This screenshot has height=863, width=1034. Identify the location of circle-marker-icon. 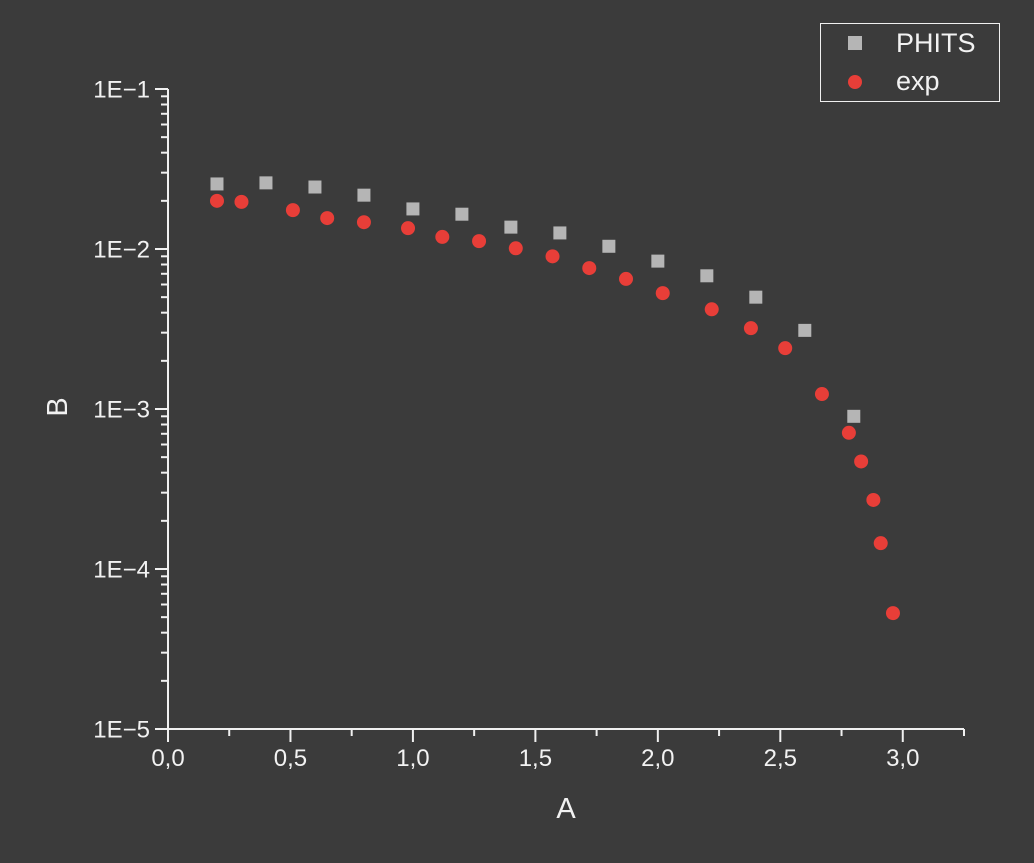
(855, 81).